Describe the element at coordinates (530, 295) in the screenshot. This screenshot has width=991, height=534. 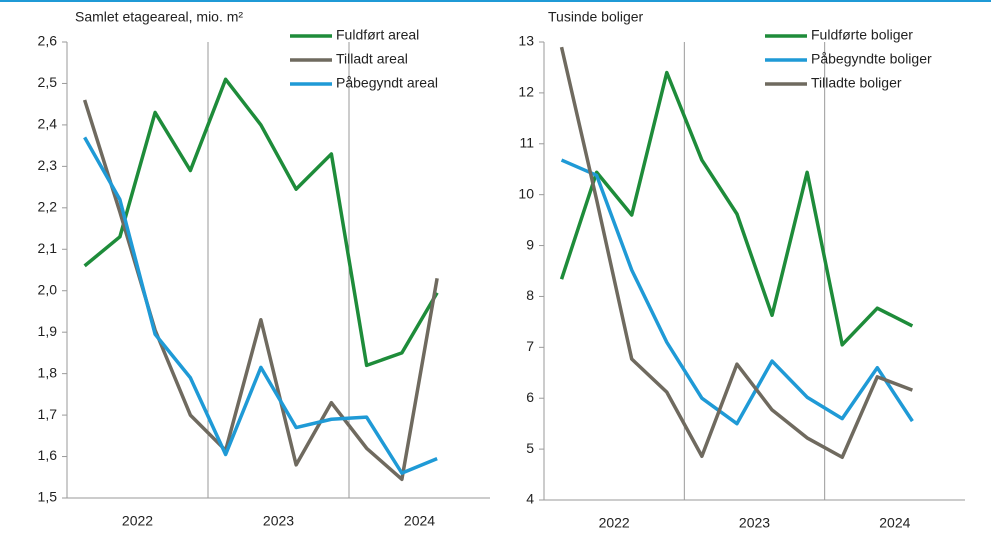
I see `y-tick-label: 8` at that location.